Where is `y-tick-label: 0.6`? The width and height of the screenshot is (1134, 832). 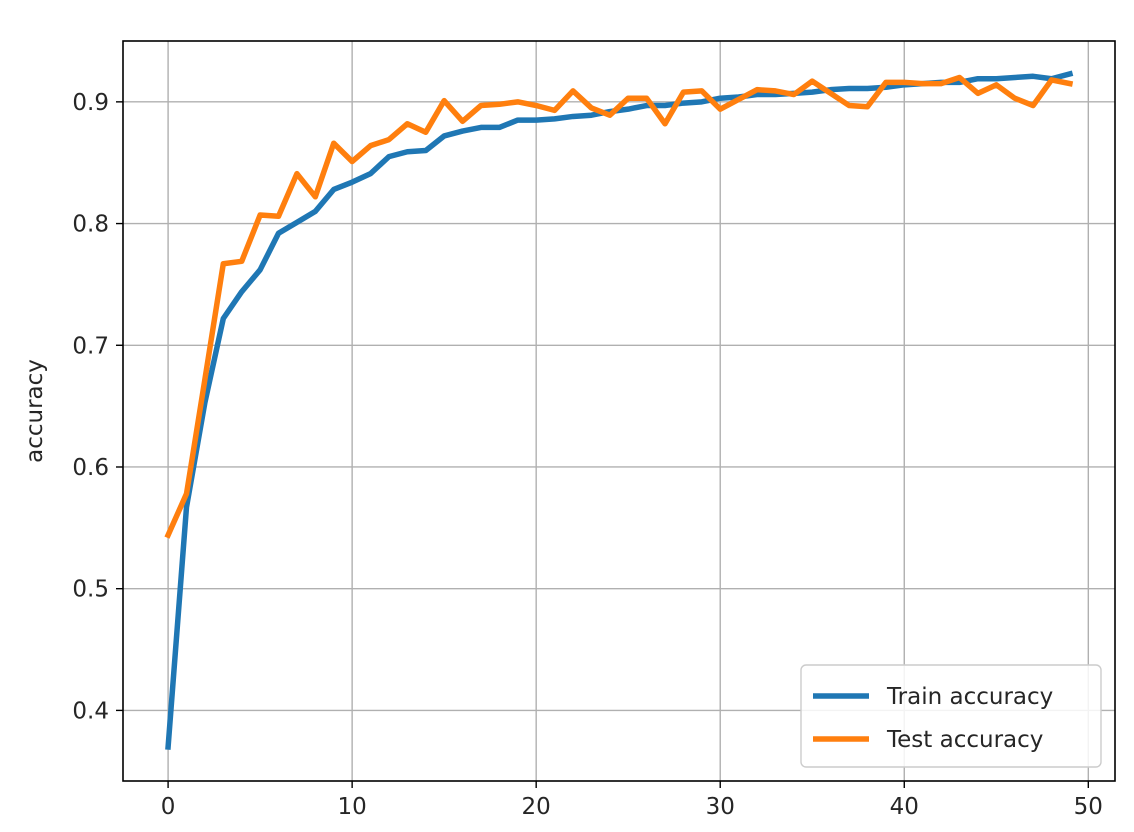 y-tick-label: 0.6 is located at coordinates (90, 468).